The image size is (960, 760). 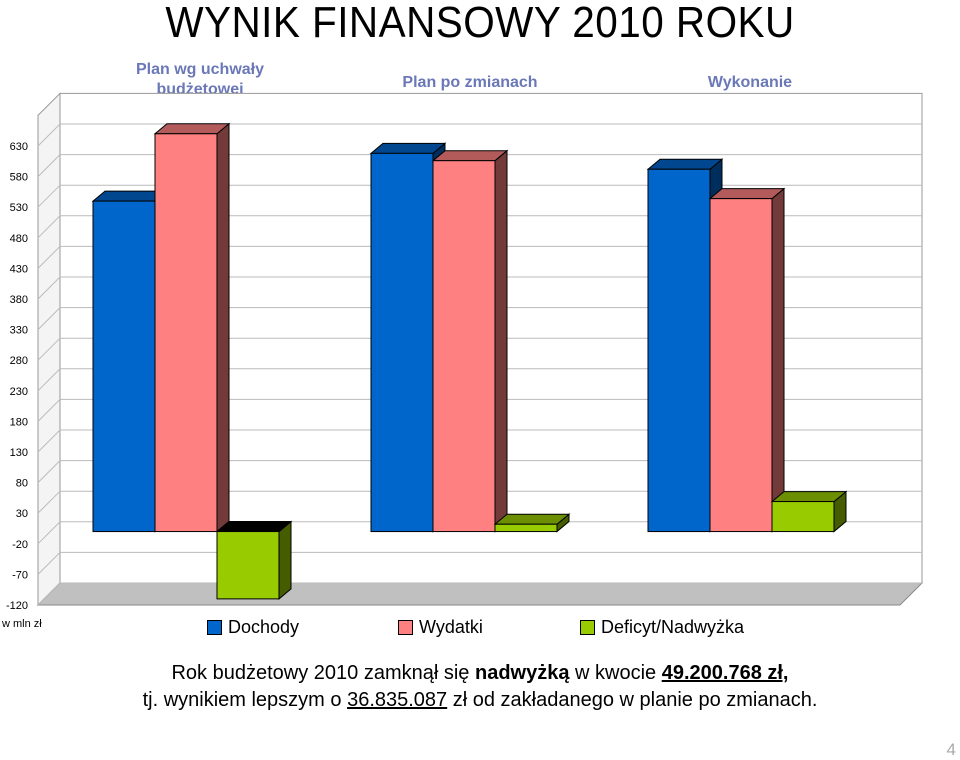 I want to click on summary-text-part: w kwocie, so click(x=615, y=673).